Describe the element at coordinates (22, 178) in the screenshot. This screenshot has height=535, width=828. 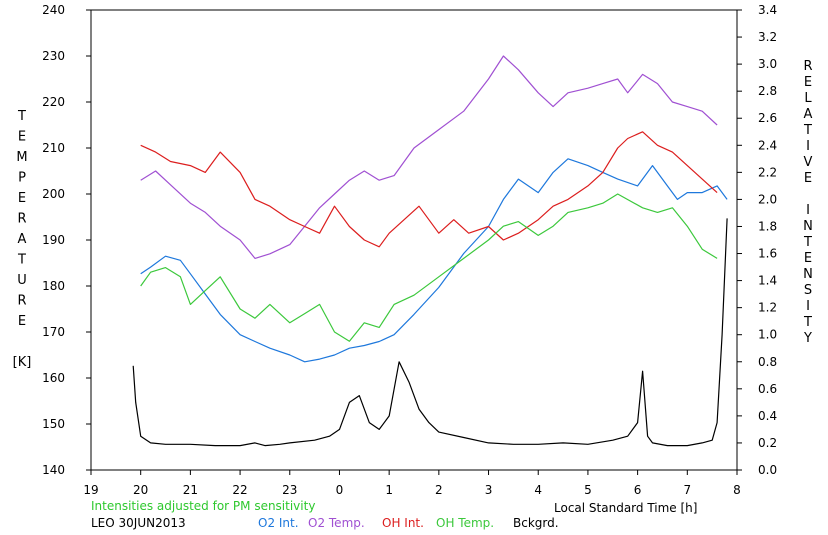
I see `left-axis-label-letter: P` at that location.